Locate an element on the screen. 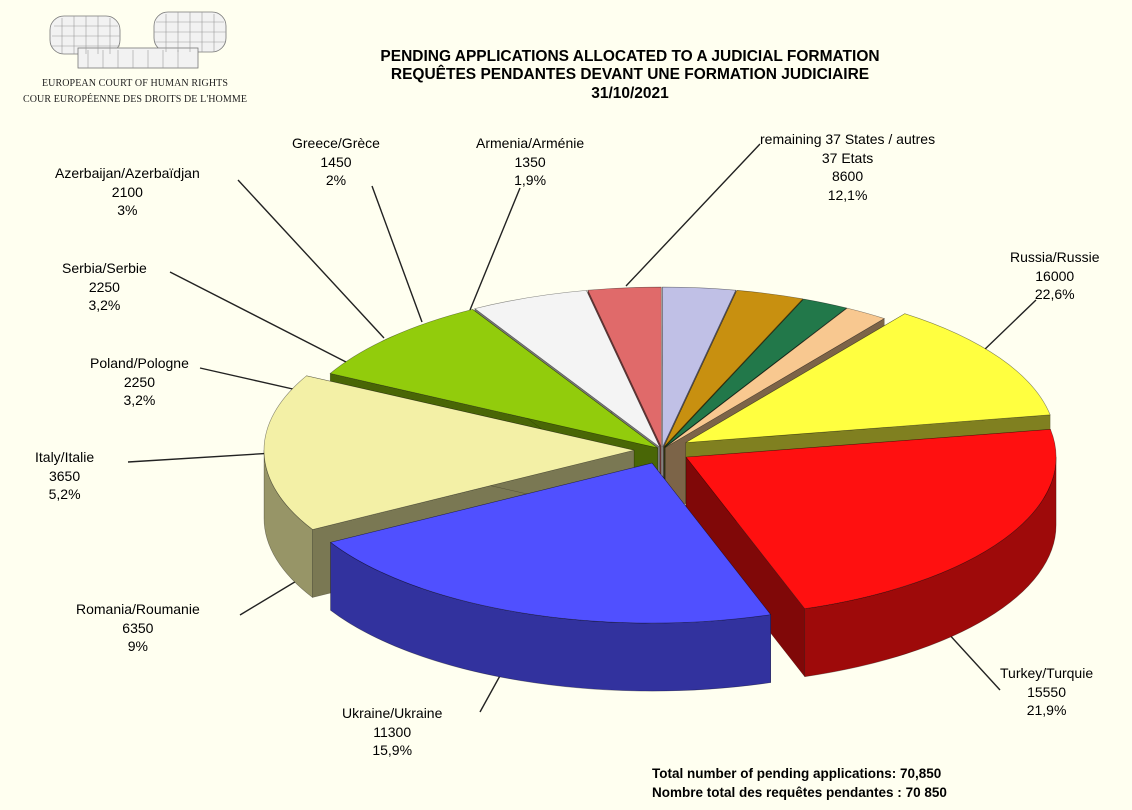 This screenshot has width=1132, height=810. label-italy: Italy/Italie 3650 5,2% is located at coordinates (64, 476).